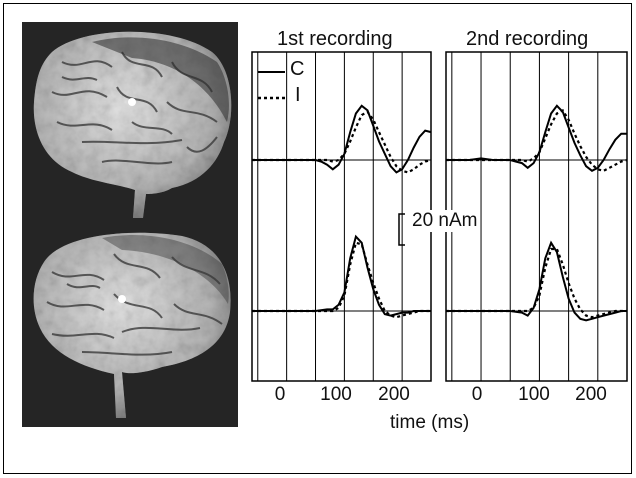 This screenshot has height=478, width=636. I want to click on series-c-panel2-row1, so click(536, 138).